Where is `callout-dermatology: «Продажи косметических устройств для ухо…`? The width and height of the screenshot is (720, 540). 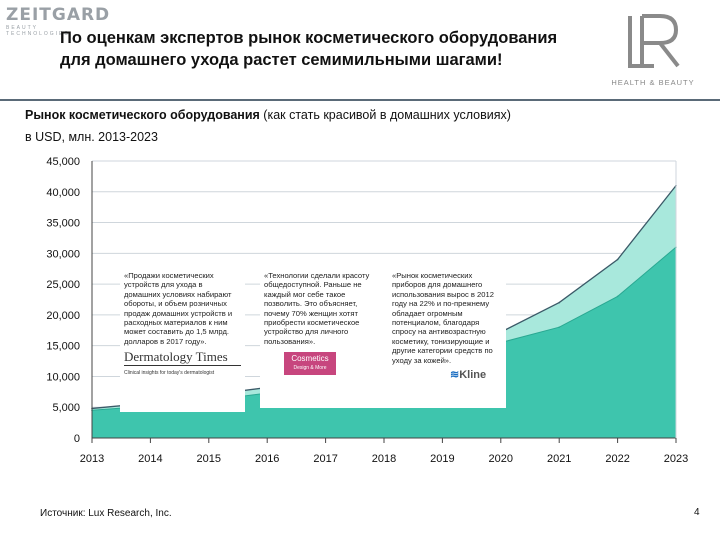 callout-dermatology: «Продажи косметических устройств для ухо… is located at coordinates (182, 340).